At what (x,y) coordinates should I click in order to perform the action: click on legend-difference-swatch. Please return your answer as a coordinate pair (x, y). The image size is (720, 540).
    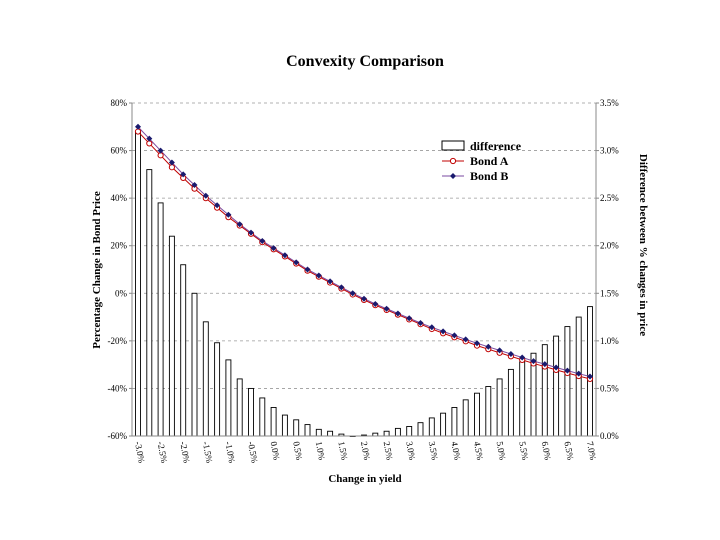
    Looking at the image, I should click on (453, 145).